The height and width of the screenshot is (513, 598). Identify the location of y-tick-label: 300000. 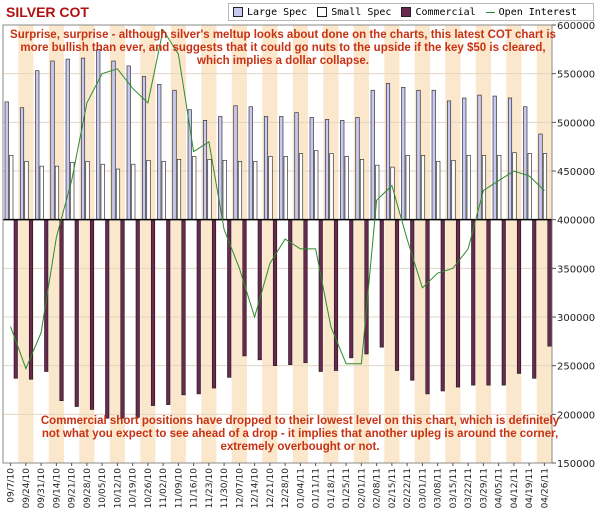
(576, 318).